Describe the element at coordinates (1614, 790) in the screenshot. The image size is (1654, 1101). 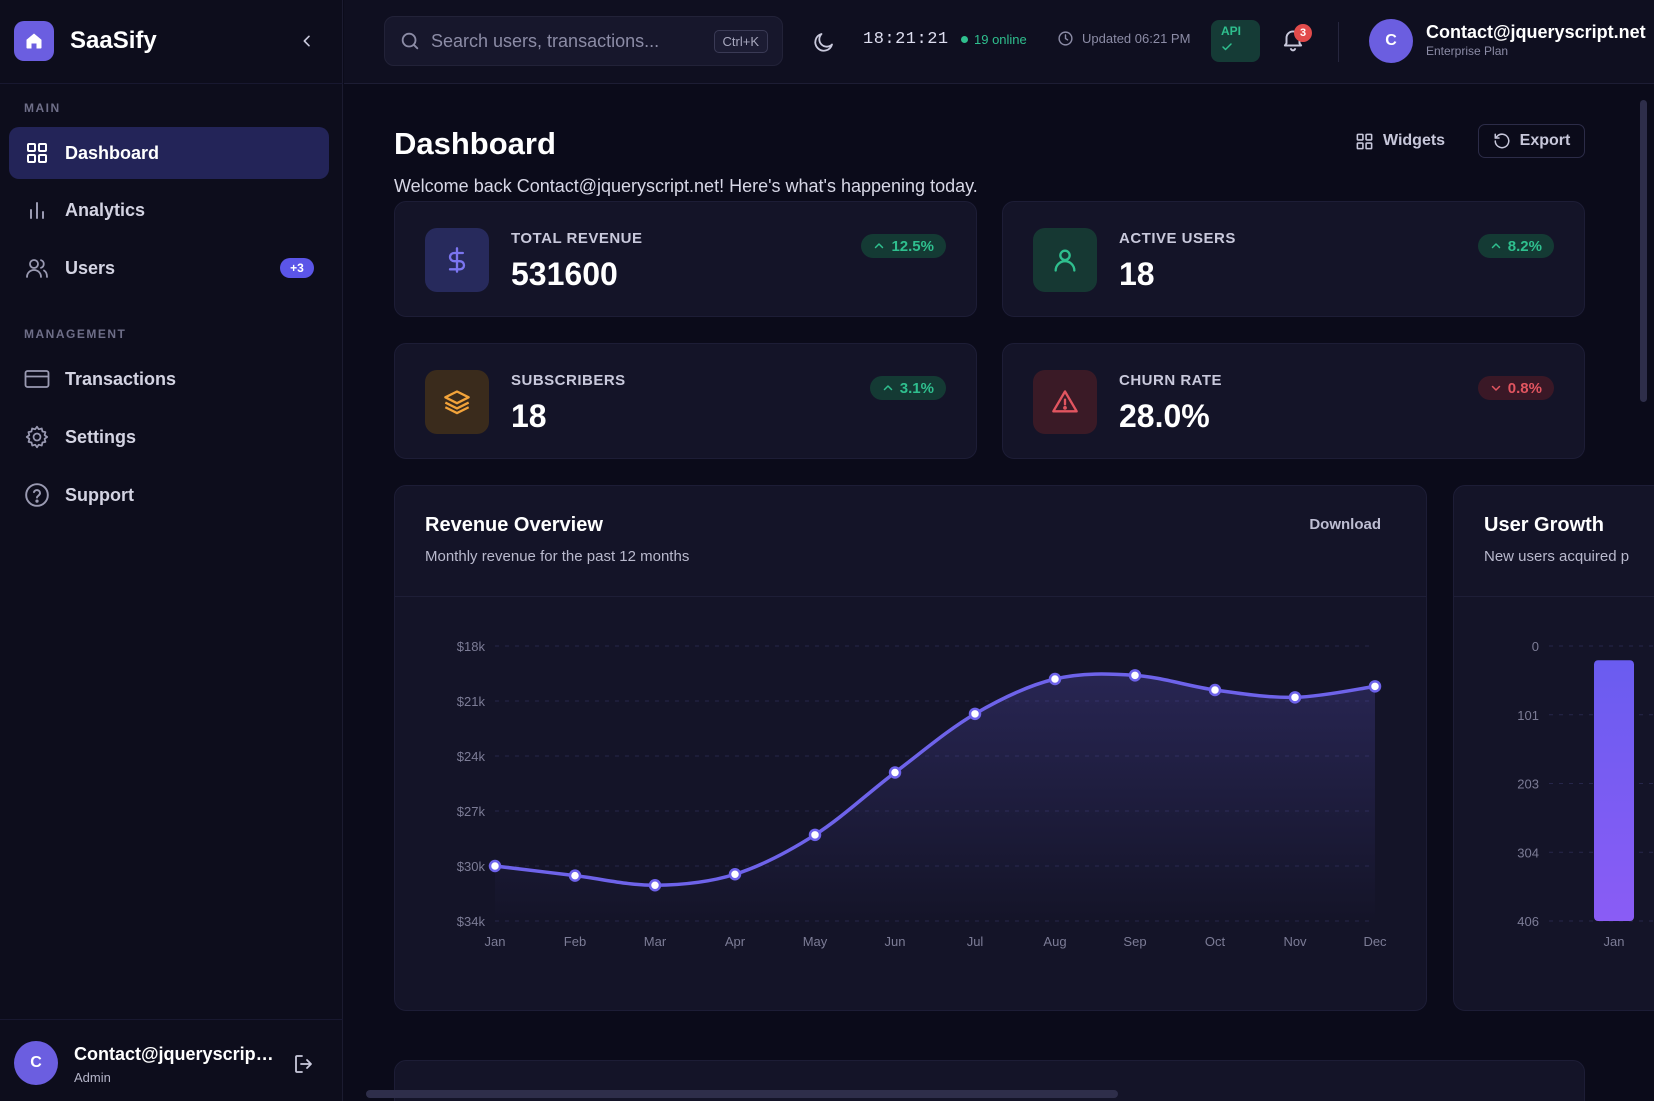
I see `bar` at that location.